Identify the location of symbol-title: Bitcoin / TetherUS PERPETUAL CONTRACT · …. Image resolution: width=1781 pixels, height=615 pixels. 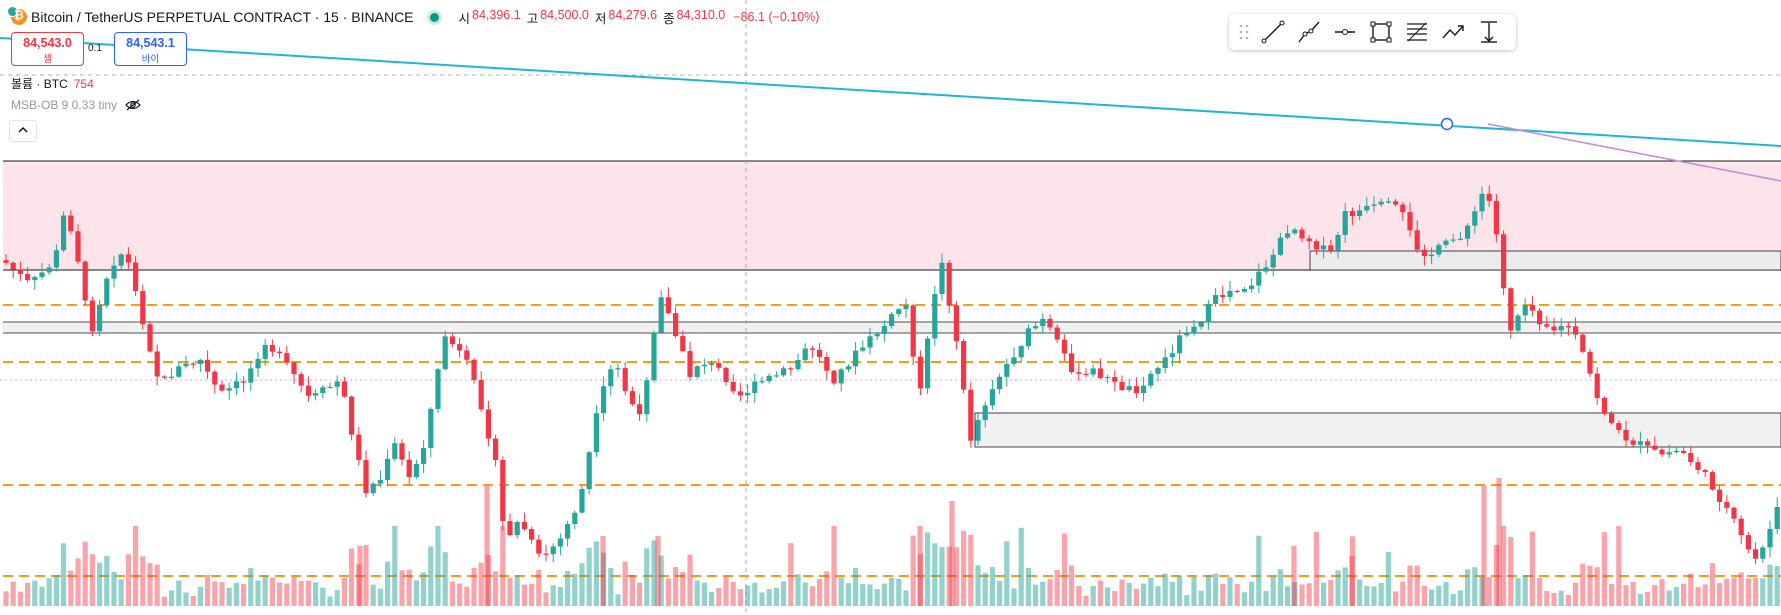
(222, 17).